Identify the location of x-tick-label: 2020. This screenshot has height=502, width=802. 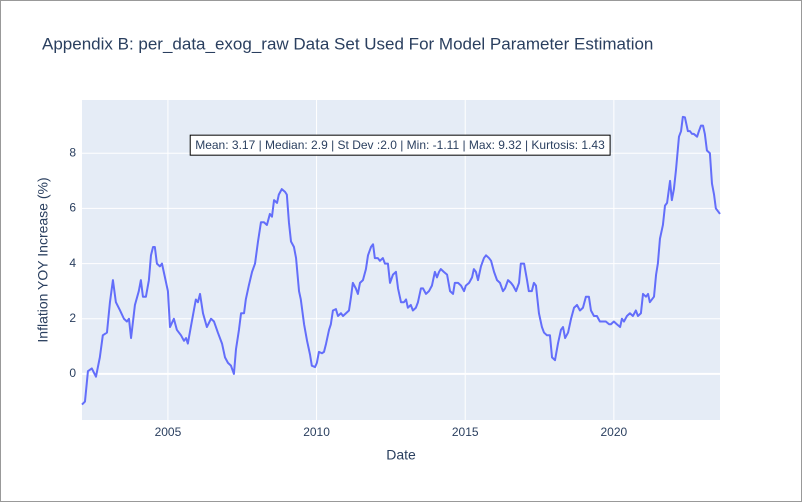
(614, 432).